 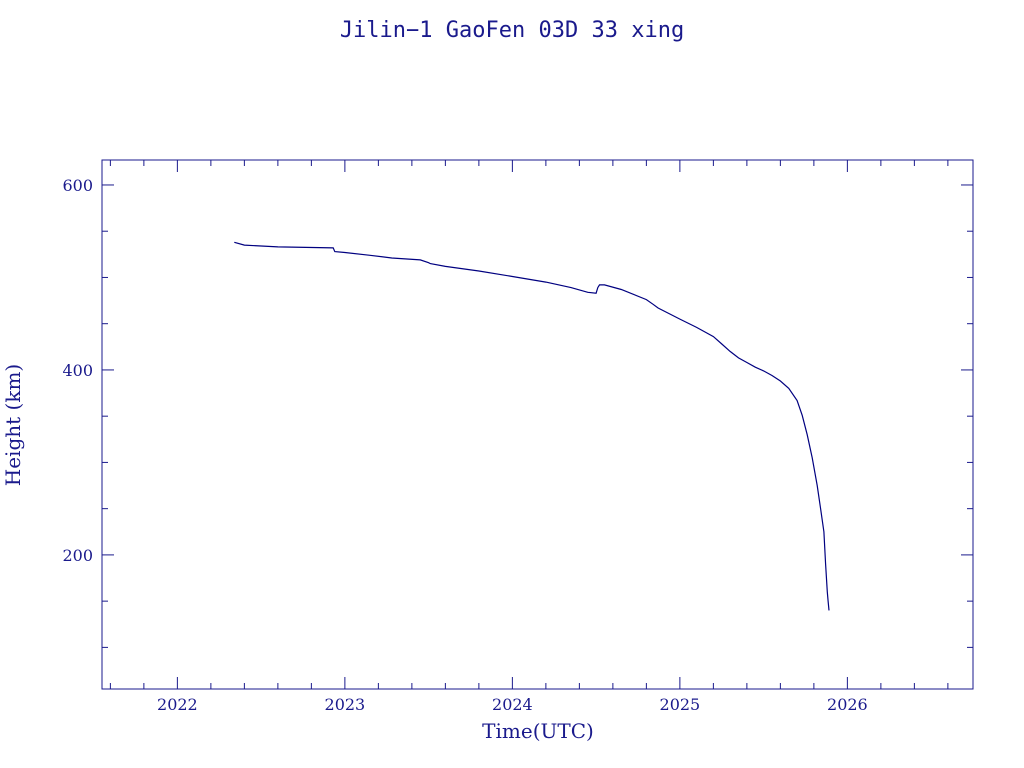 What do you see at coordinates (77, 370) in the screenshot?
I see `y-tick-label: 400` at bounding box center [77, 370].